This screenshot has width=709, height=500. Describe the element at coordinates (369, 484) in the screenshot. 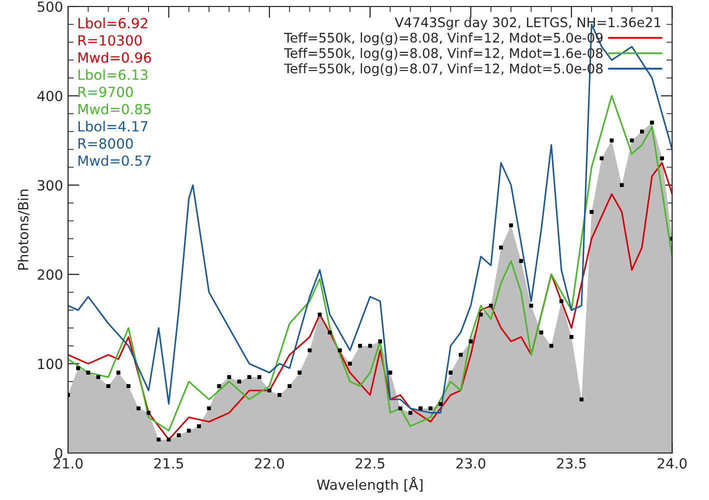

I see `x-axis-title: Wavelength [Å]` at that location.